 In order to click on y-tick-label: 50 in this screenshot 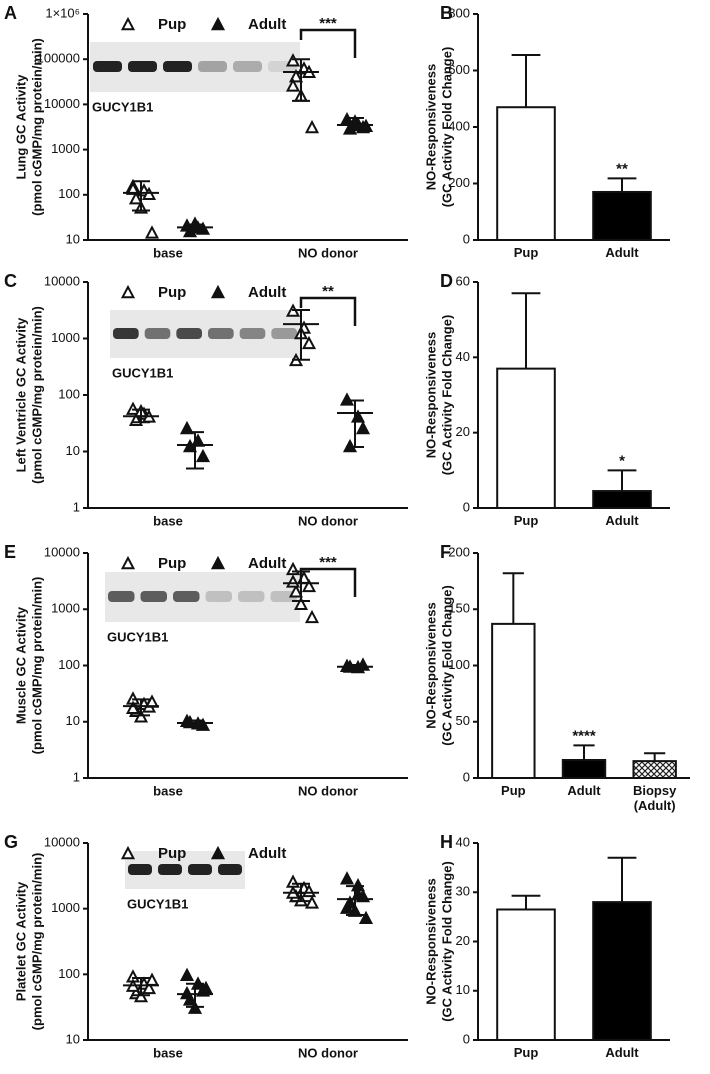, I will do `click(463, 720)`.